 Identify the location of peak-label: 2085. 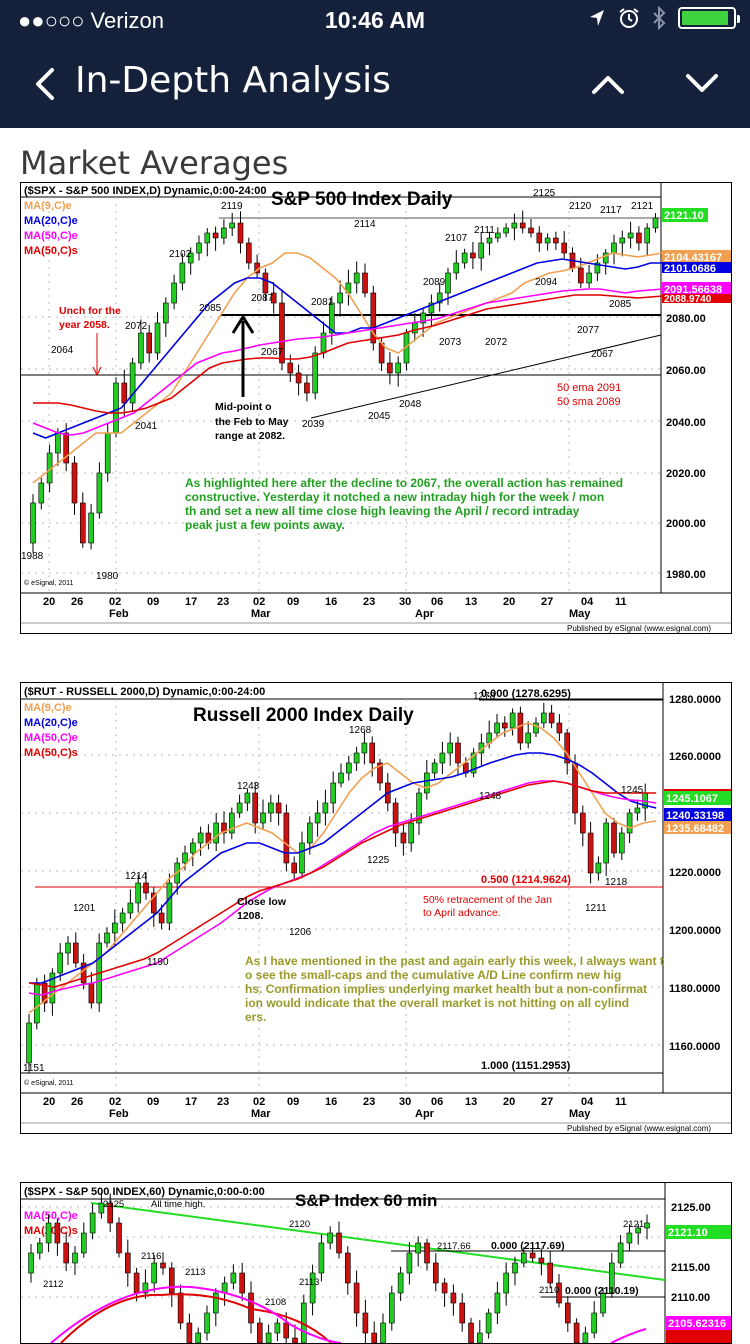
(210, 308).